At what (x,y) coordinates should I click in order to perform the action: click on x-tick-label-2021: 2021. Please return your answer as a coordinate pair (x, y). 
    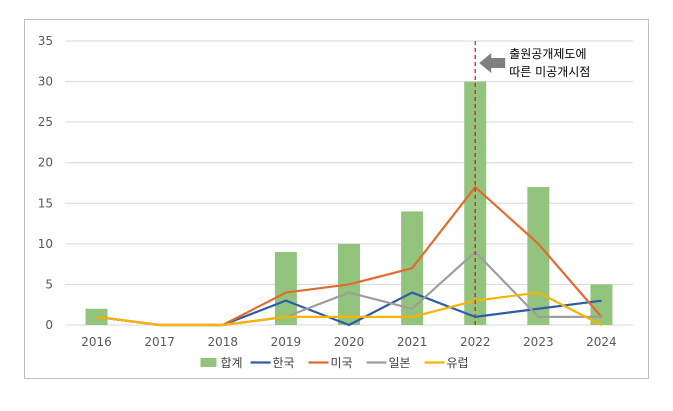
    Looking at the image, I should click on (412, 342).